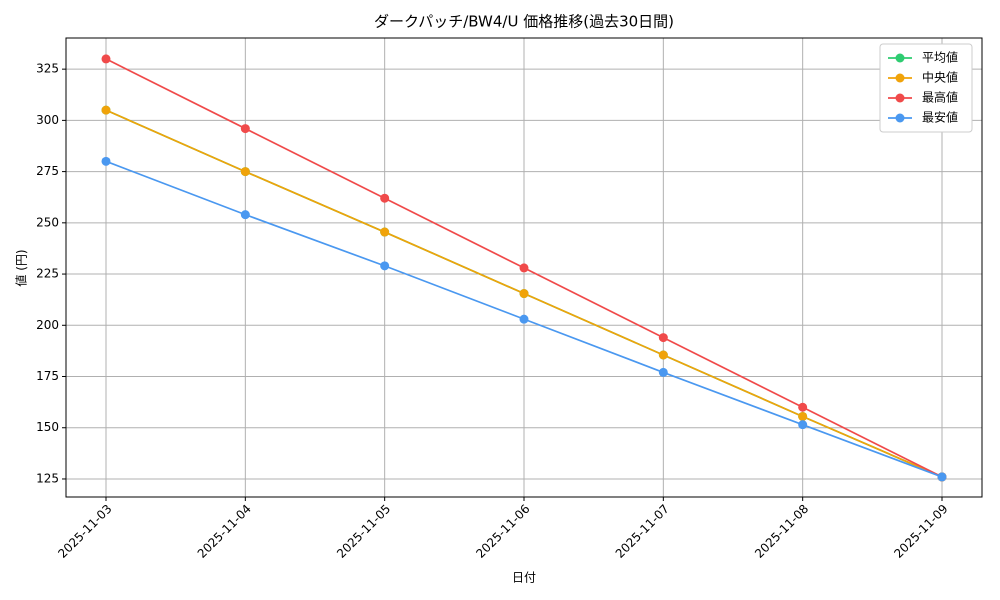 This screenshot has height=600, width=1000. What do you see at coordinates (224, 531) in the screenshot?
I see `x-tick-label: 2025-11-04` at bounding box center [224, 531].